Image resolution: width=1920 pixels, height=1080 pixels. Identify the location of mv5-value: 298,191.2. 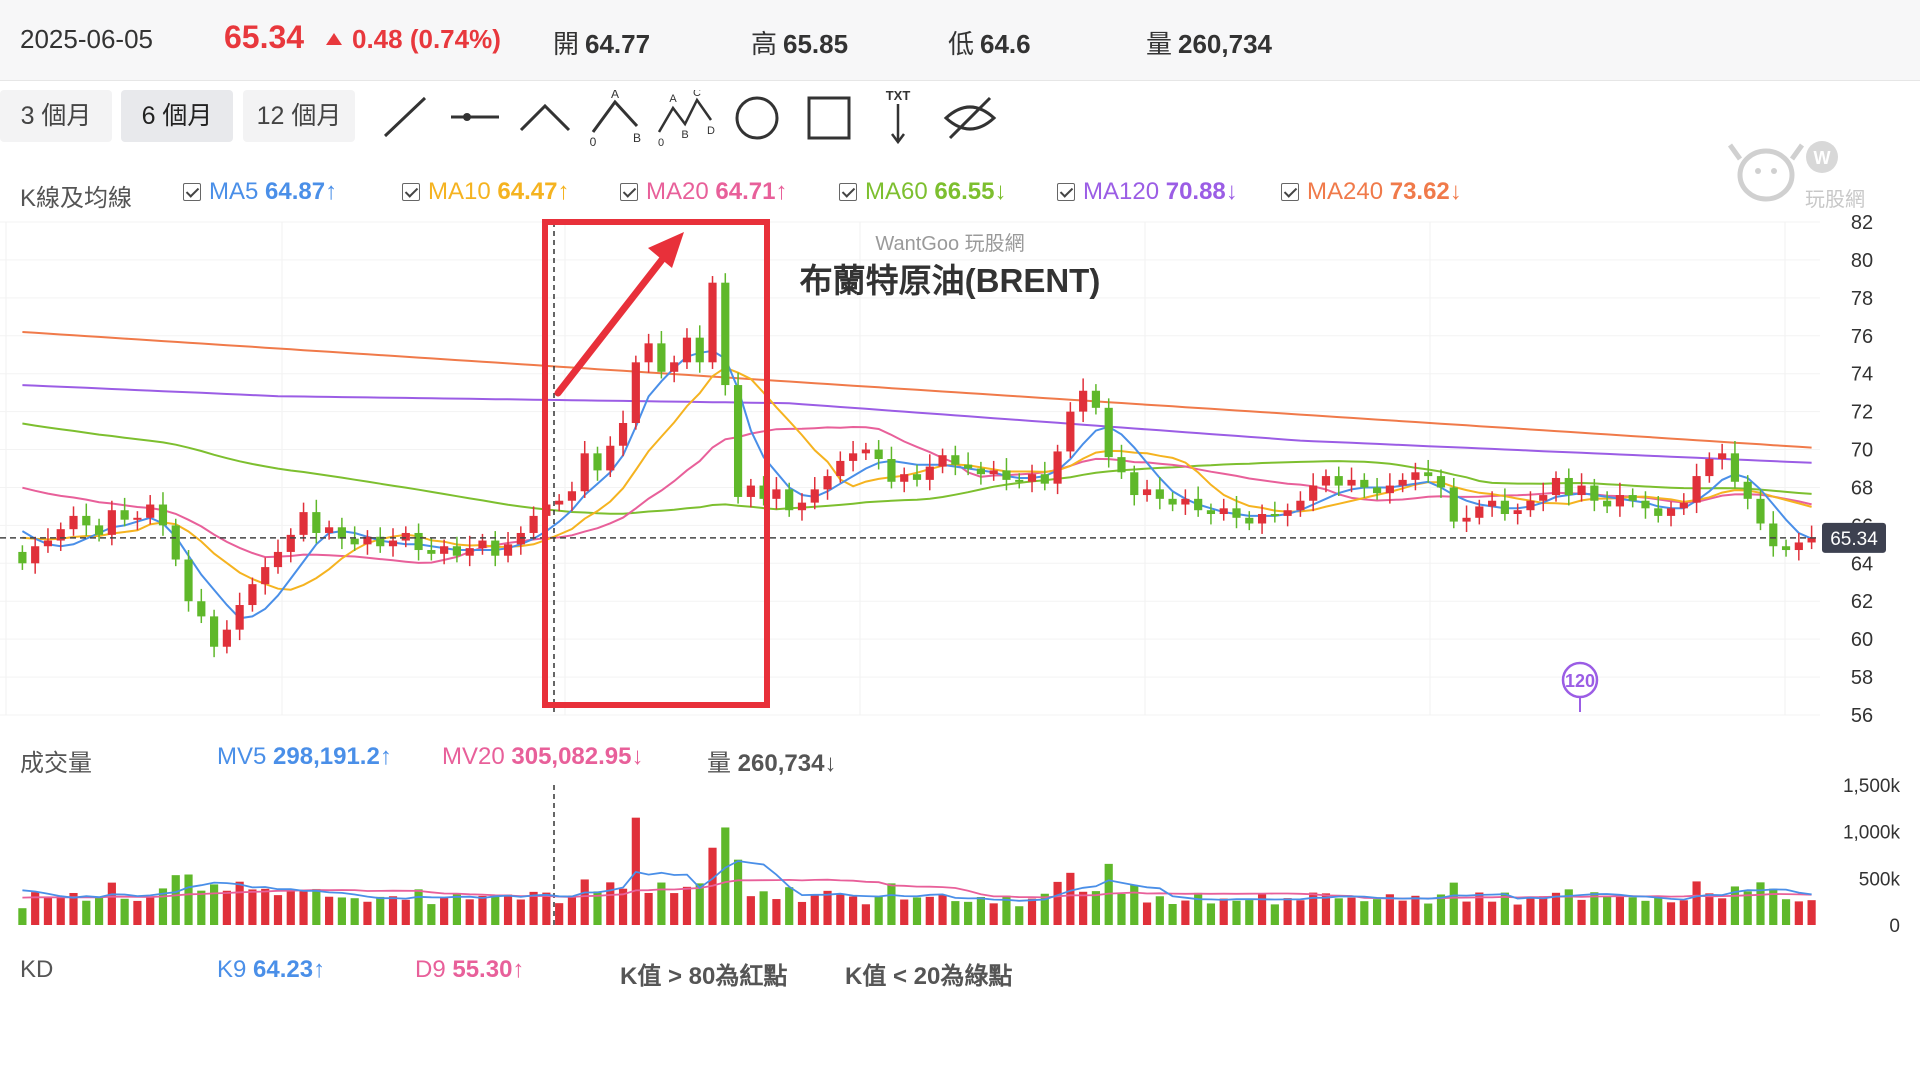
(326, 756).